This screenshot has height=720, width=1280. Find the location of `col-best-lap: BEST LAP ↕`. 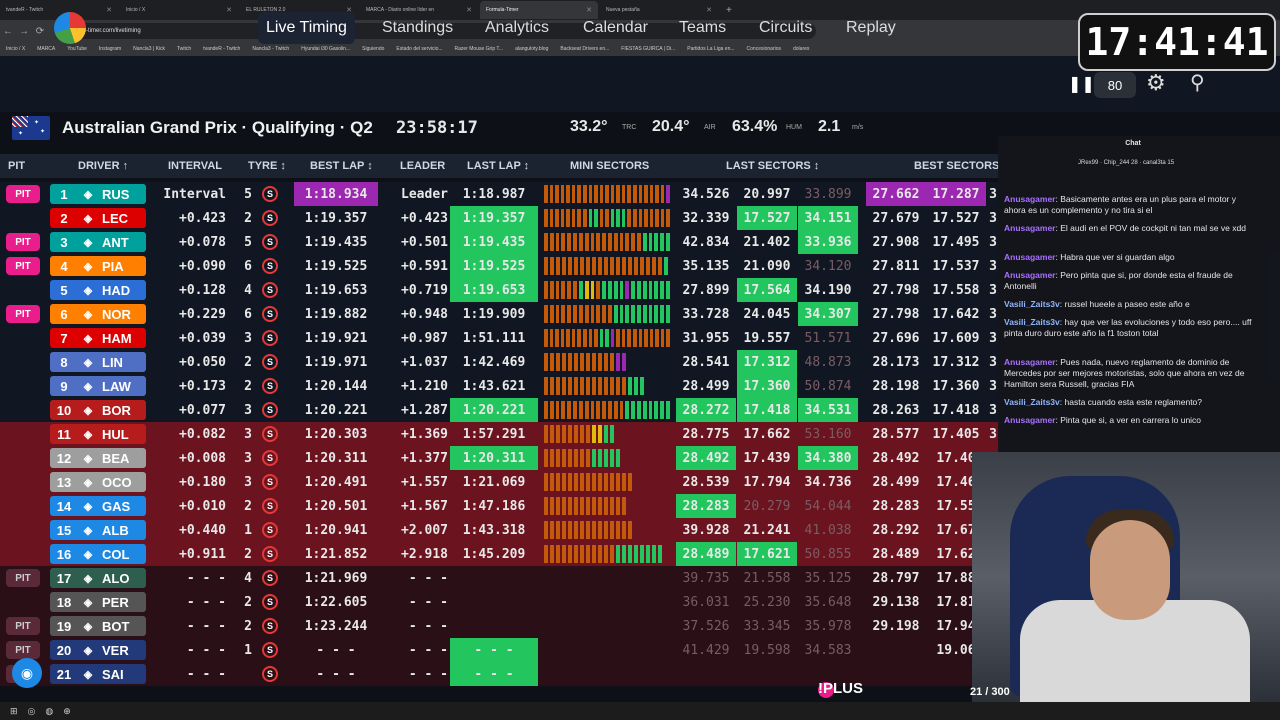

col-best-lap: BEST LAP ↕ is located at coordinates (341, 166).